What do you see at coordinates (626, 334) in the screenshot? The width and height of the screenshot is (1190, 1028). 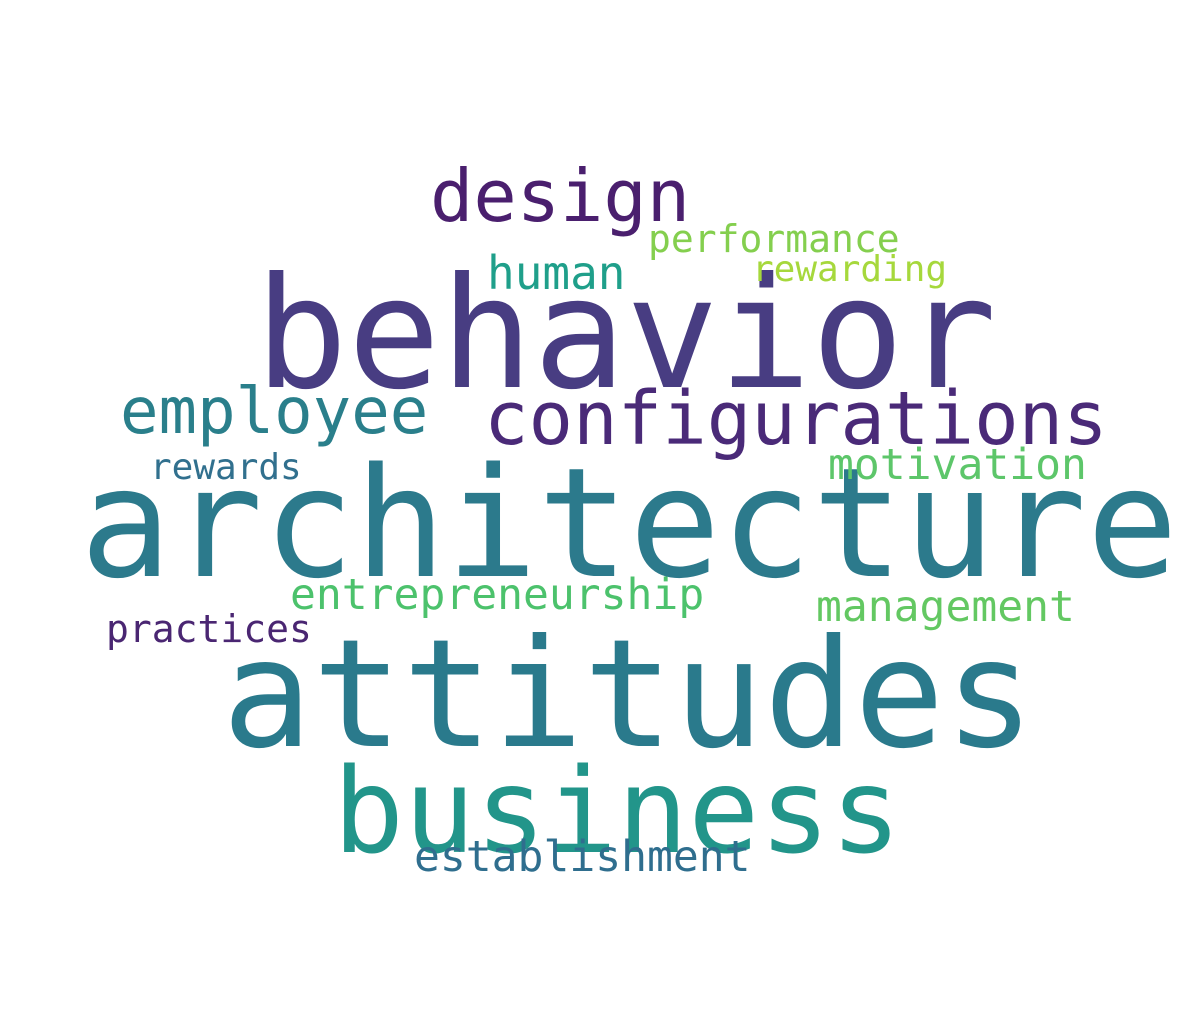 I see `word-behavior: behavior` at bounding box center [626, 334].